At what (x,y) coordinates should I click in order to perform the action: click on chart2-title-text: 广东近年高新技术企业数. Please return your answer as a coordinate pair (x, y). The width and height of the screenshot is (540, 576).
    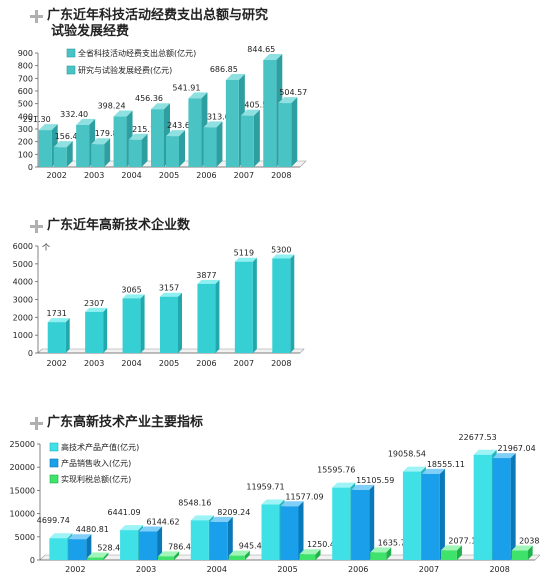
    Looking at the image, I should click on (119, 225).